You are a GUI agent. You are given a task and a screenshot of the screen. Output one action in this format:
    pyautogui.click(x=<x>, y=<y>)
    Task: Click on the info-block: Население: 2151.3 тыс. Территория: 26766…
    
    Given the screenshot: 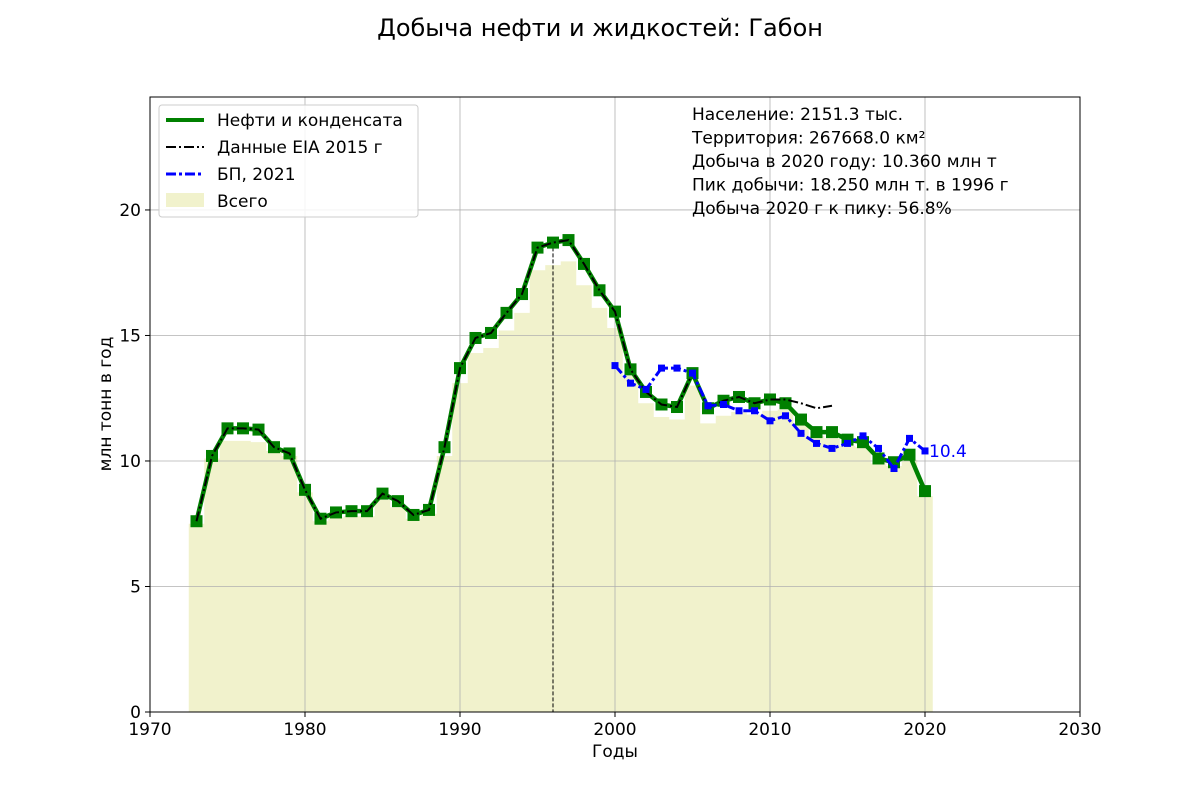 What is the action you would take?
    pyautogui.click(x=850, y=162)
    